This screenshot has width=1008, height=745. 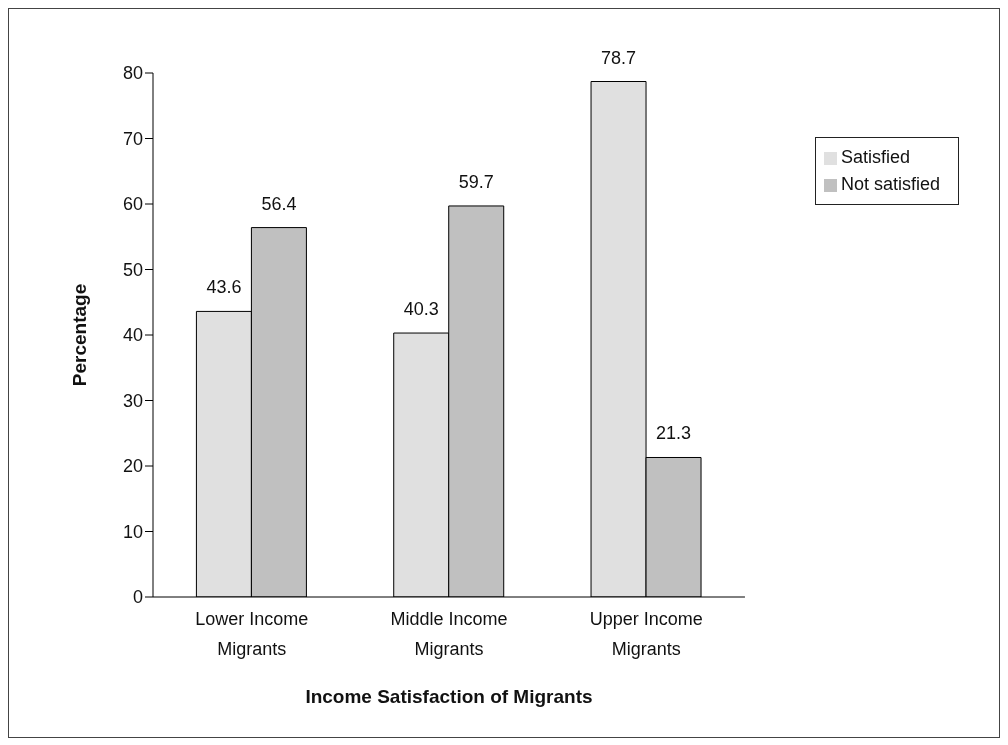 I want to click on y-tick-label: 40, so click(x=132, y=335).